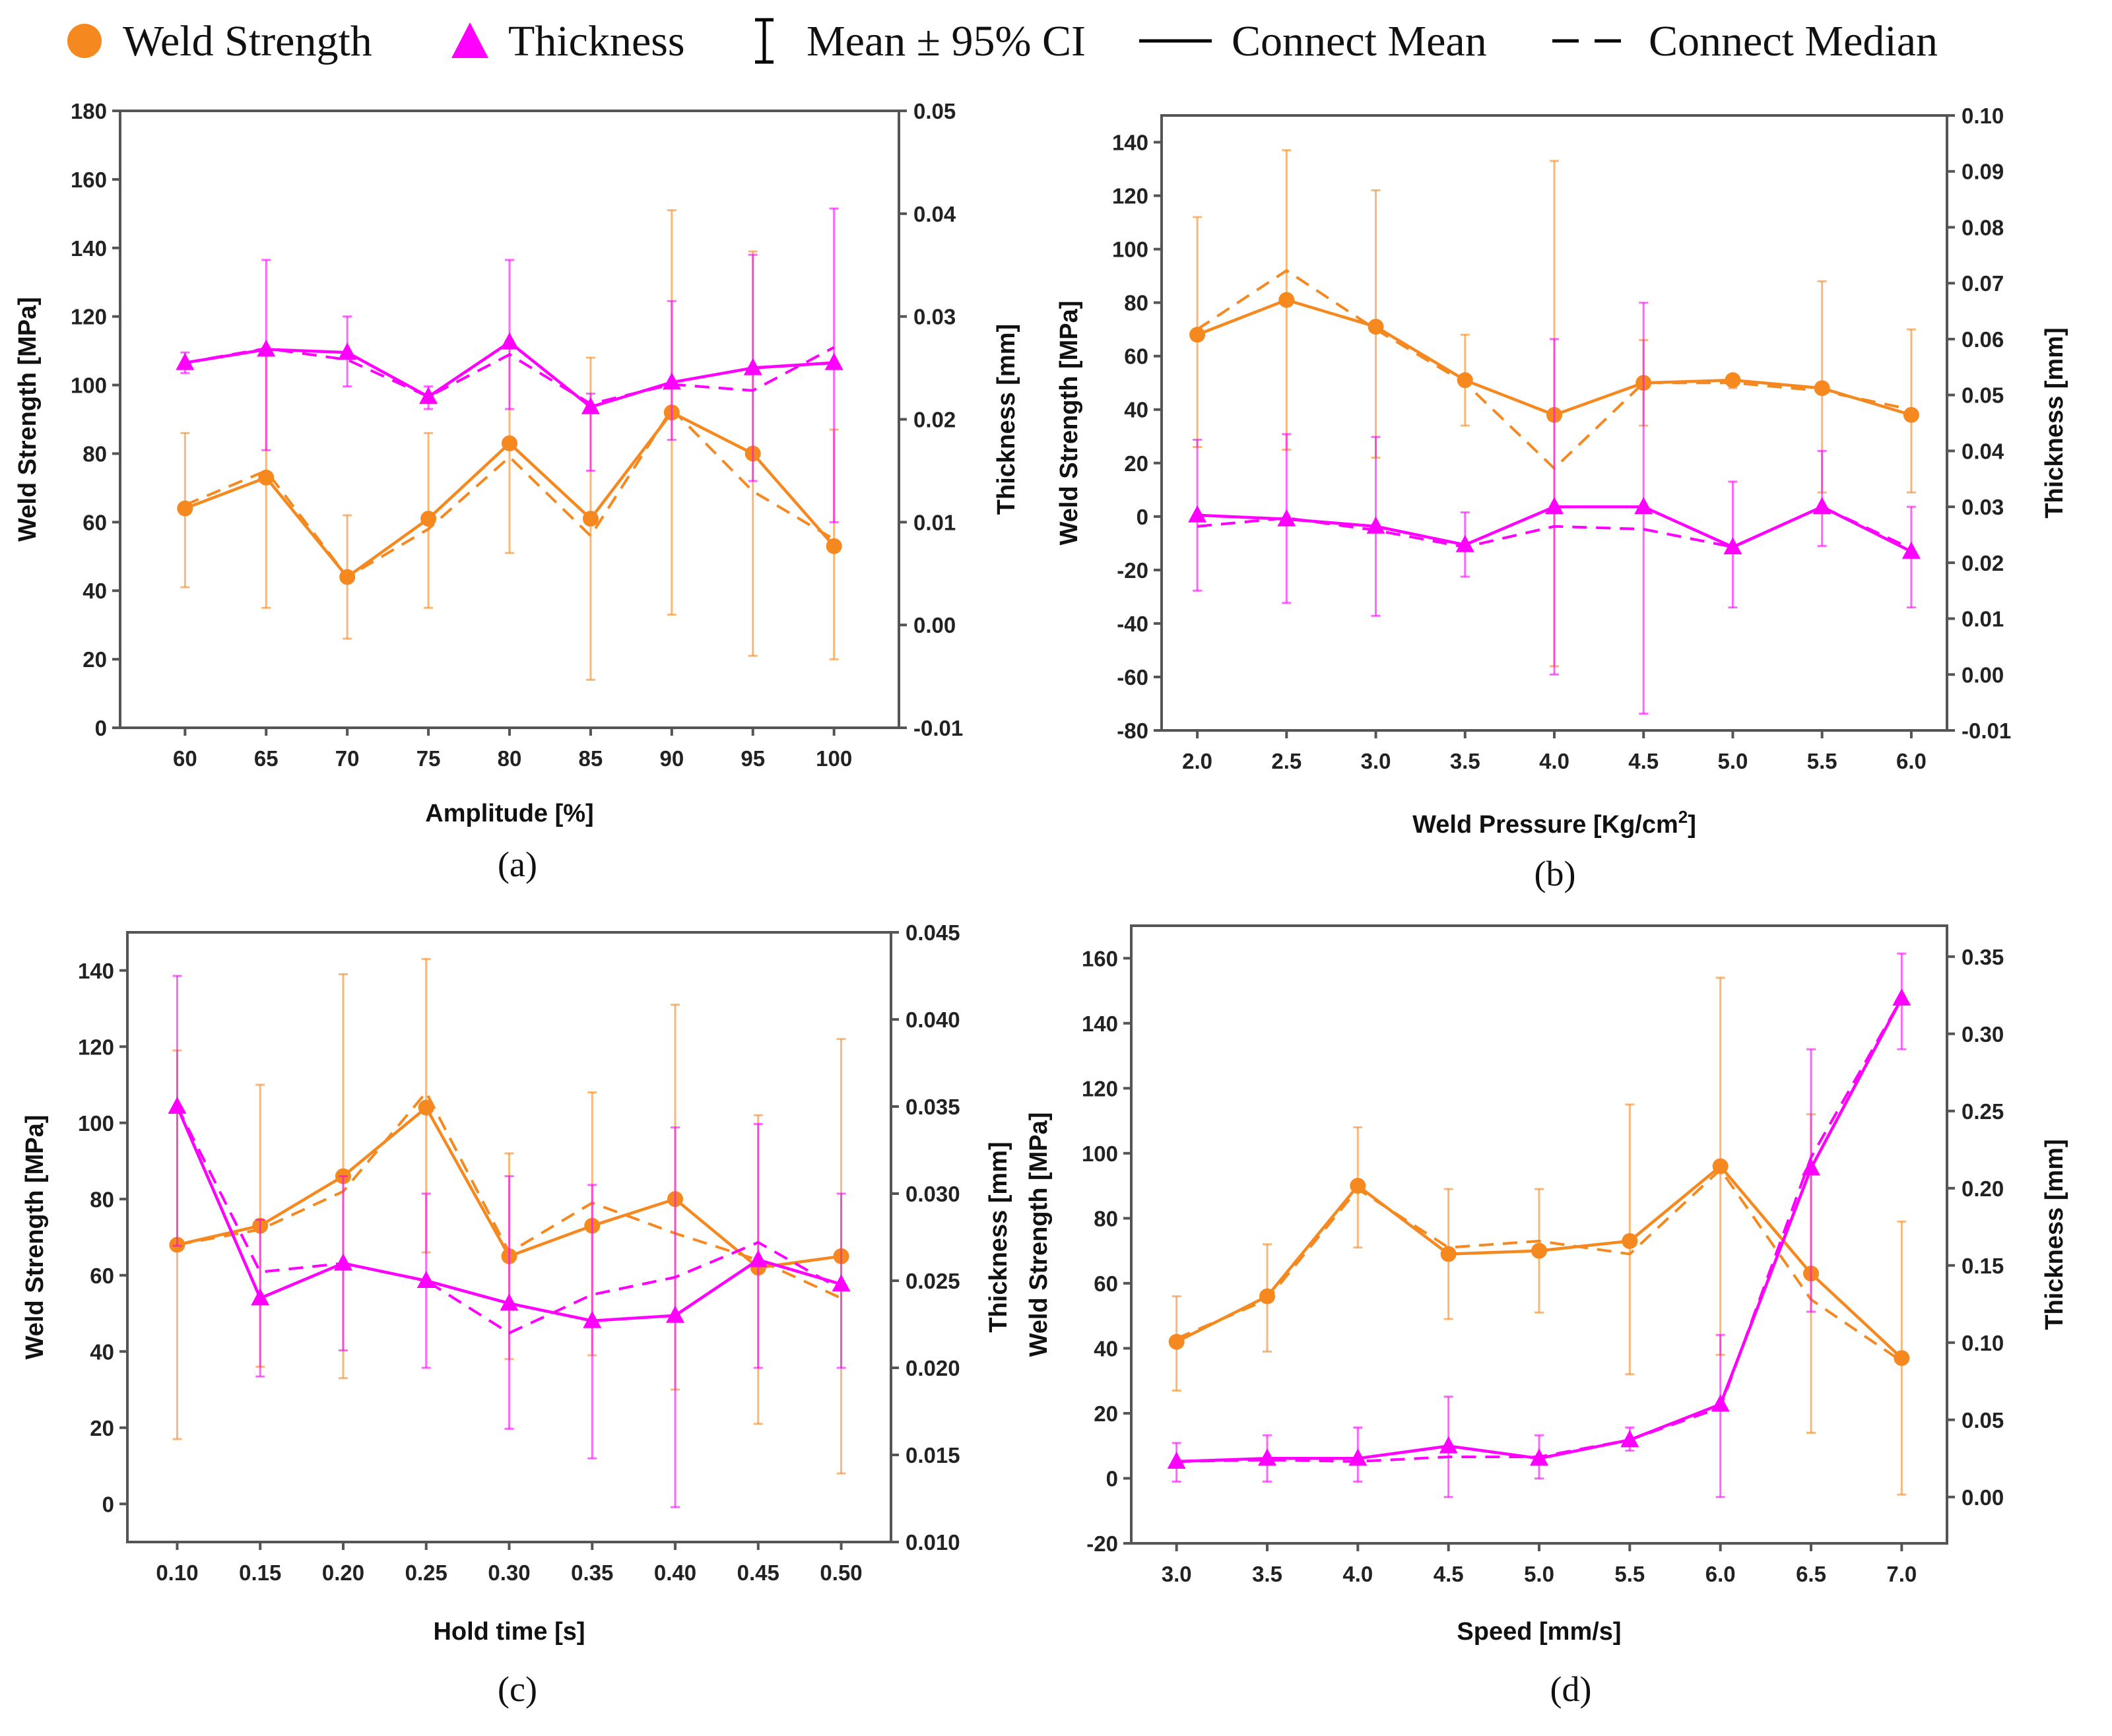  Describe the element at coordinates (347, 758) in the screenshot. I see `x-tick-label: 70` at that location.